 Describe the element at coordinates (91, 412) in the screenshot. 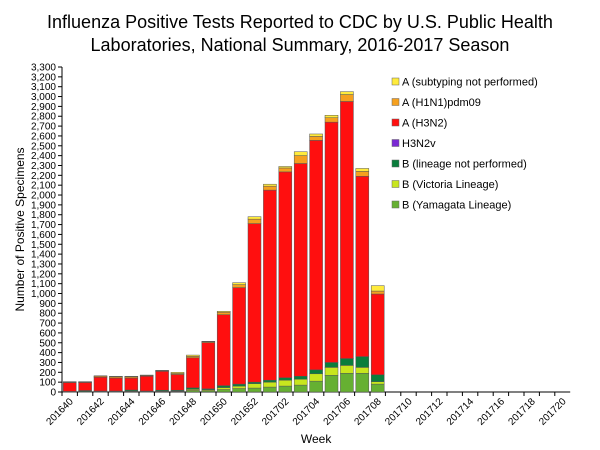

I see `x-tick-label: 201642` at that location.